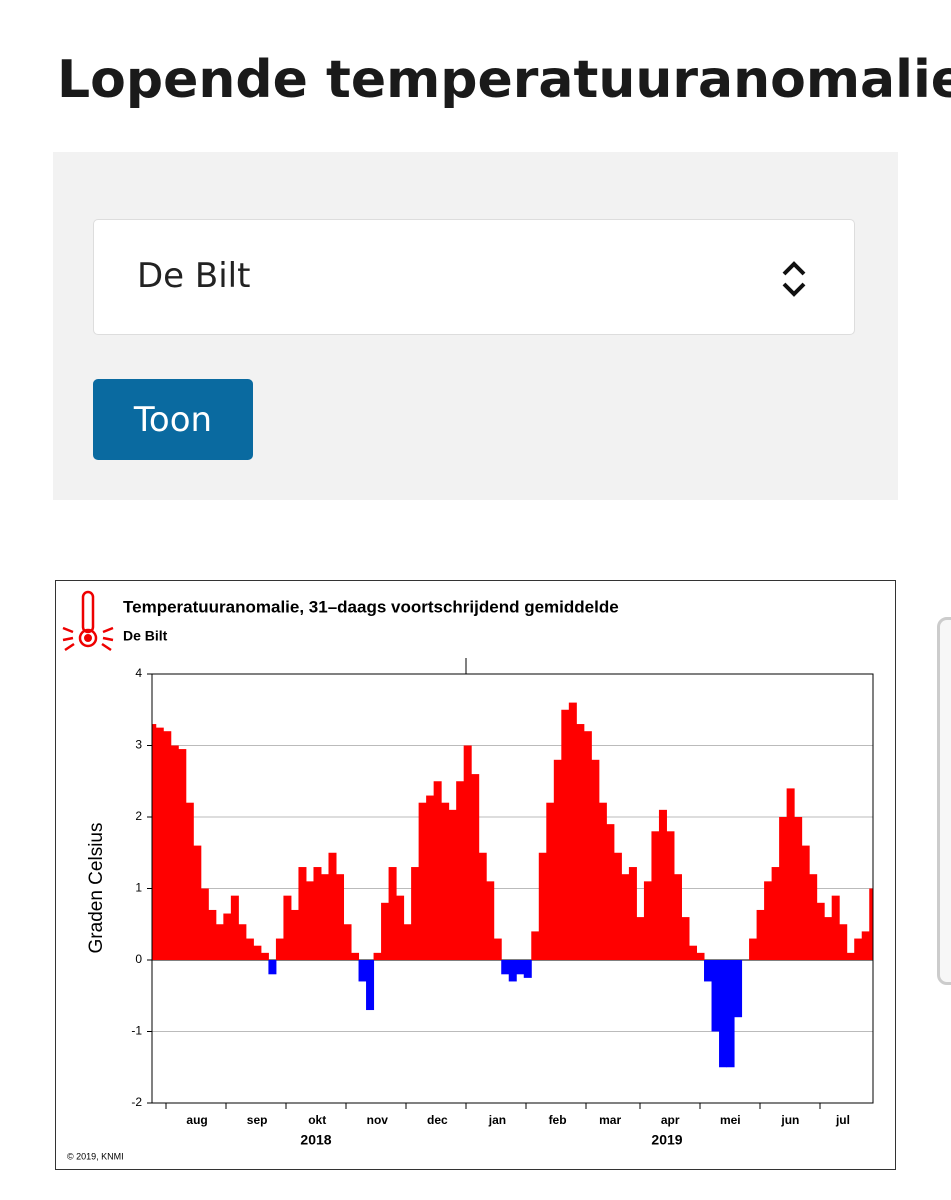  What do you see at coordinates (257, 1120) in the screenshot?
I see `x-tick-label: sep` at bounding box center [257, 1120].